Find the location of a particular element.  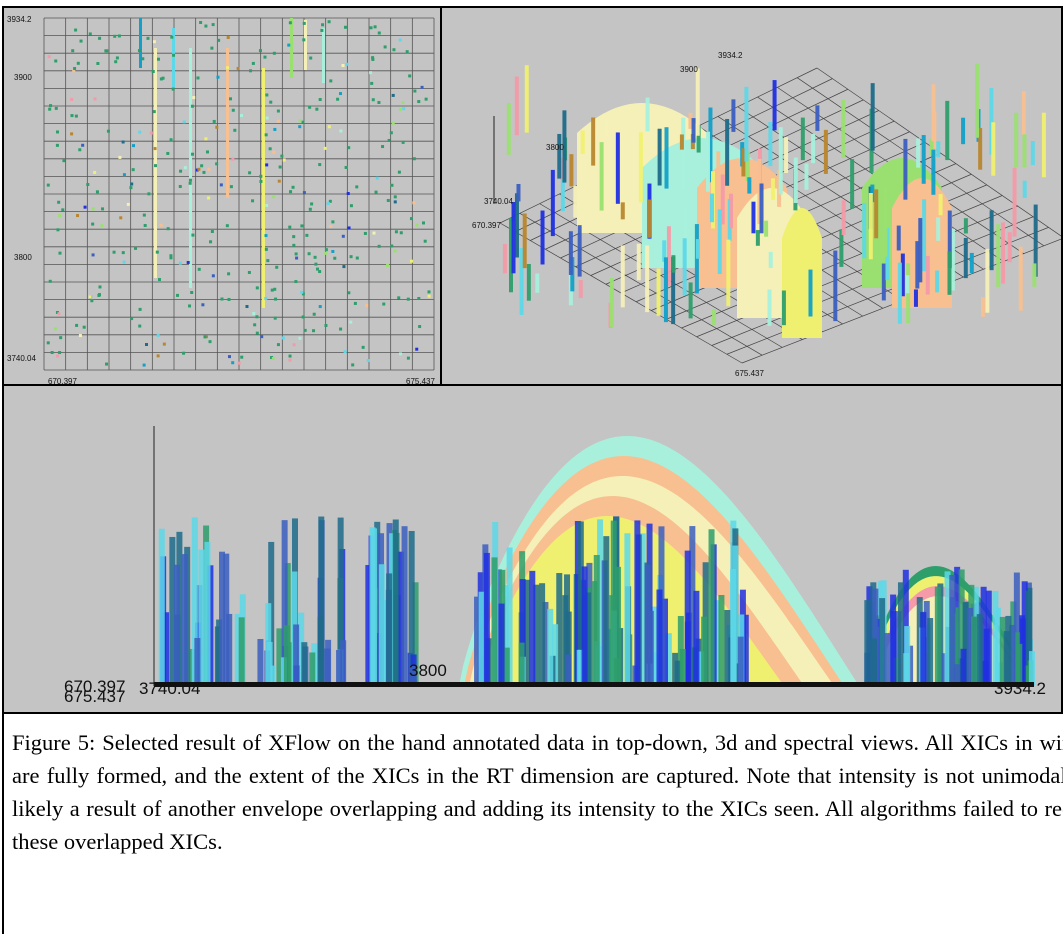

topdown-y-tick-3800: 3800 is located at coordinates (23, 257).